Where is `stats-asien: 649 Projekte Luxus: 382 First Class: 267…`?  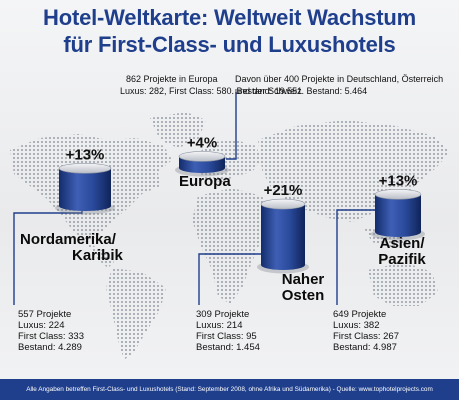
stats-asien: 649 Projekte Luxus: 382 First Class: 267… is located at coordinates (366, 331).